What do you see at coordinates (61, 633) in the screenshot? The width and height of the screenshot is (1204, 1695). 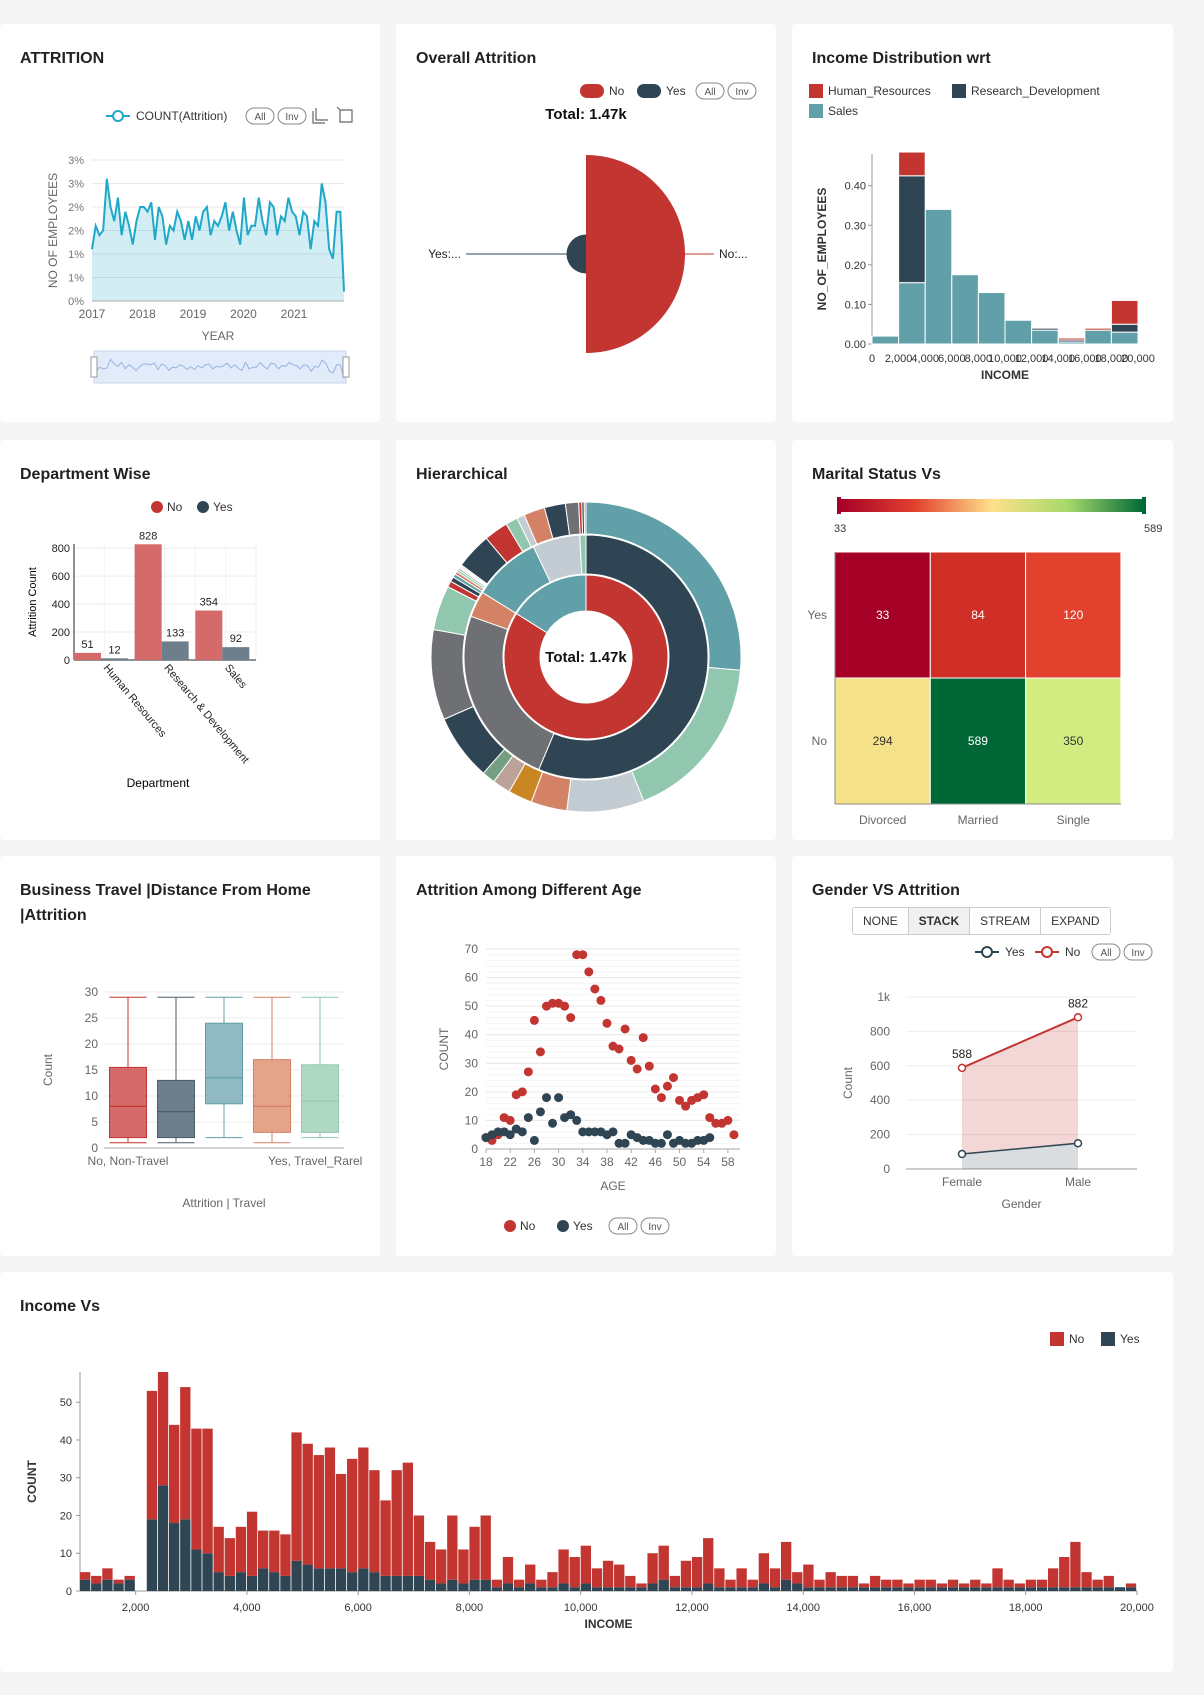 I see `y-tick-label: 200` at bounding box center [61, 633].